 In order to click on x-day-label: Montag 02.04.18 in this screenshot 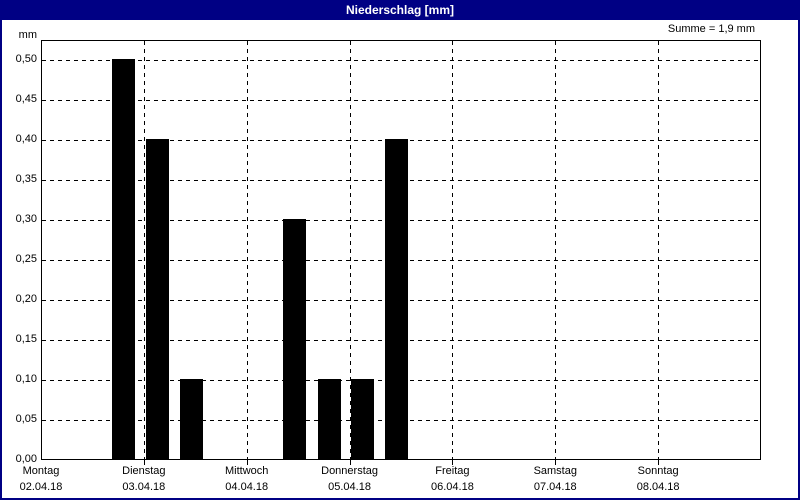, I will do `click(44, 479)`.